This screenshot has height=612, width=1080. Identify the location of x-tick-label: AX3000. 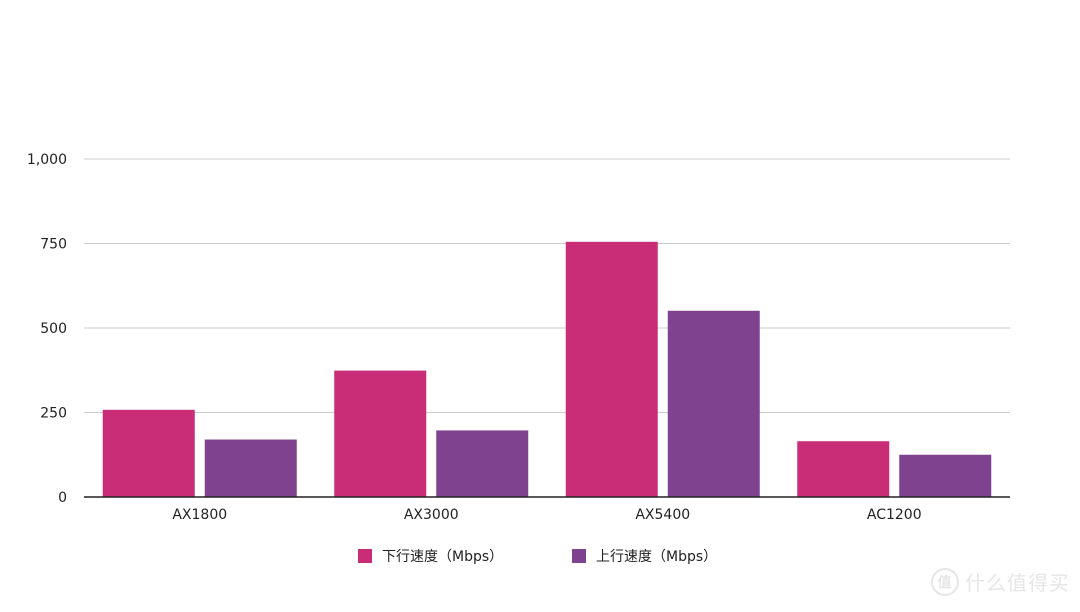
(431, 515).